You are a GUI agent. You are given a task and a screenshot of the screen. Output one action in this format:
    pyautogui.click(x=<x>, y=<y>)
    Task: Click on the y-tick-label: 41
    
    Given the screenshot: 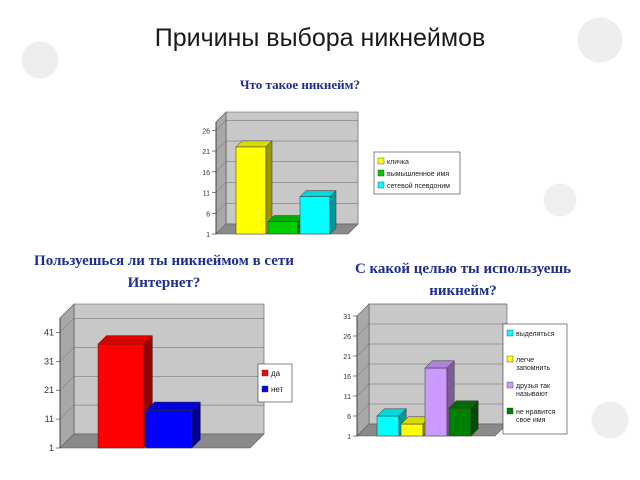 What is the action you would take?
    pyautogui.click(x=49, y=332)
    